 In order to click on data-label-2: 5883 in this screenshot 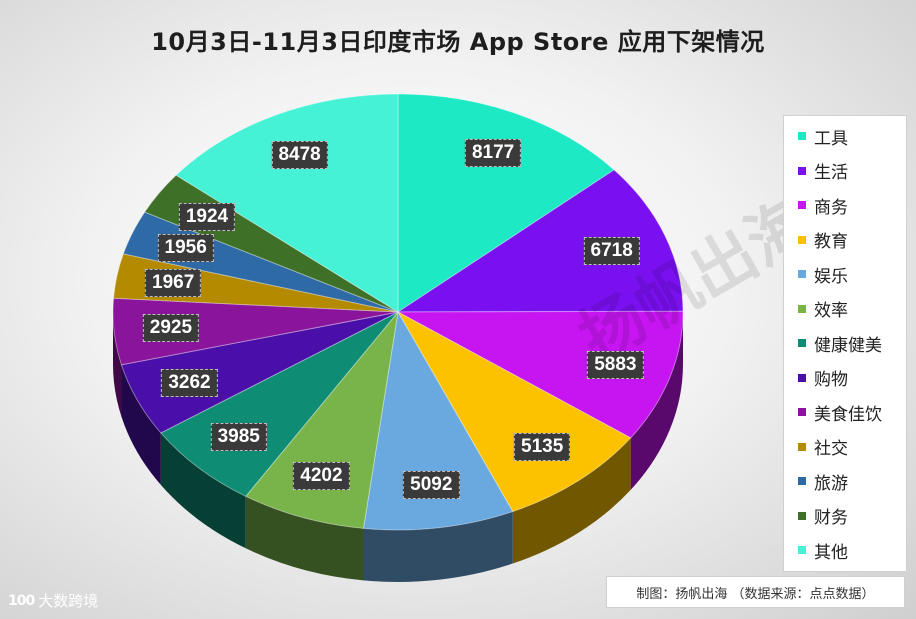, I will do `click(615, 364)`.